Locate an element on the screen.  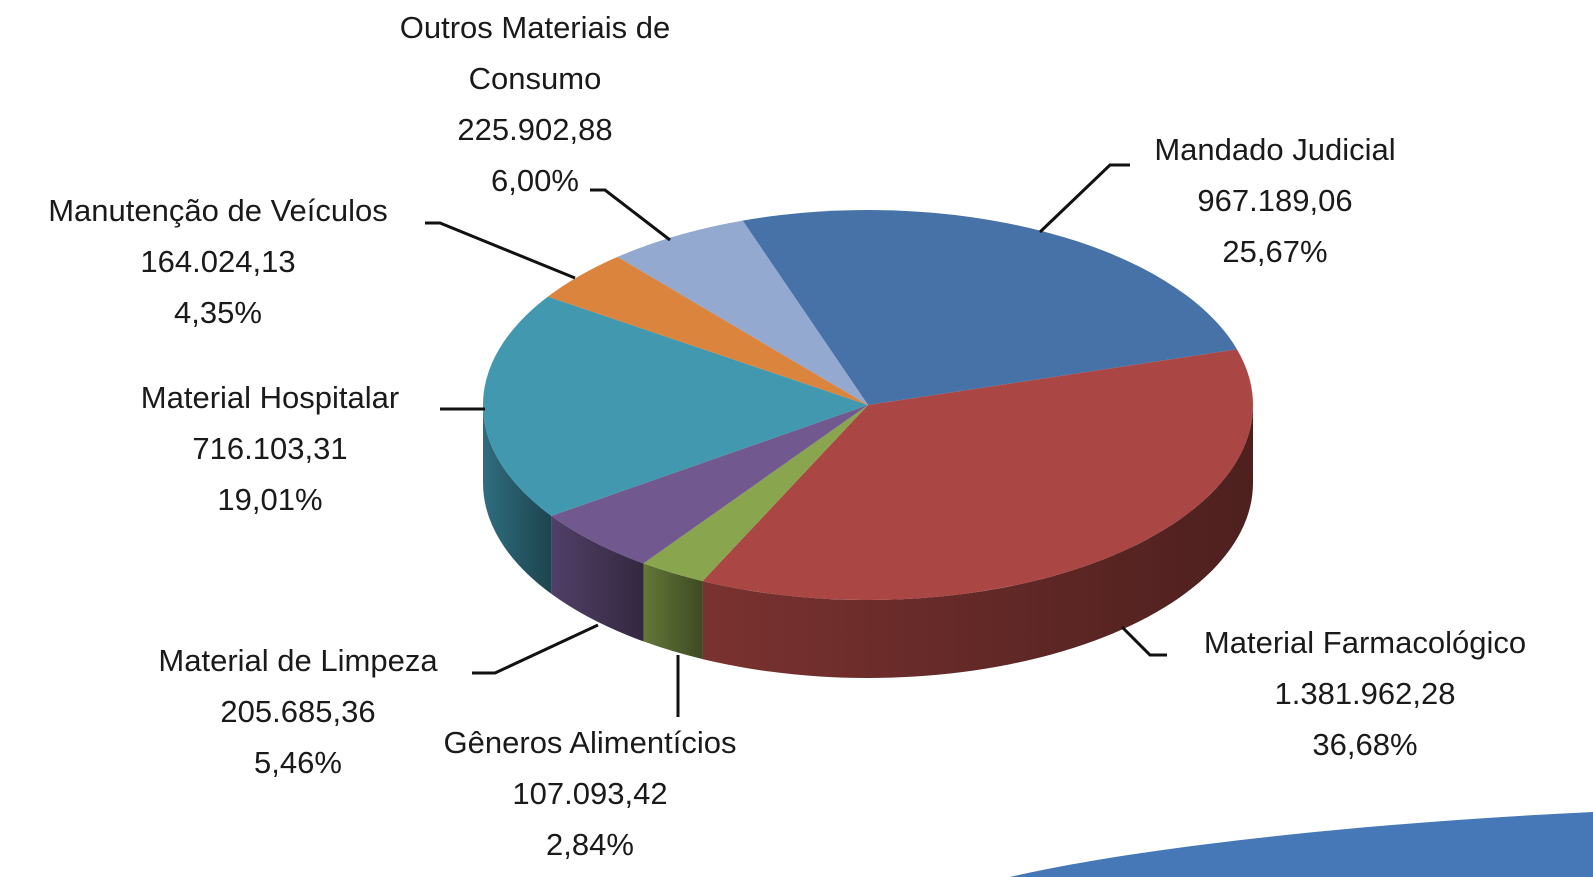
label-percentage: 36,68% is located at coordinates (1364, 744).